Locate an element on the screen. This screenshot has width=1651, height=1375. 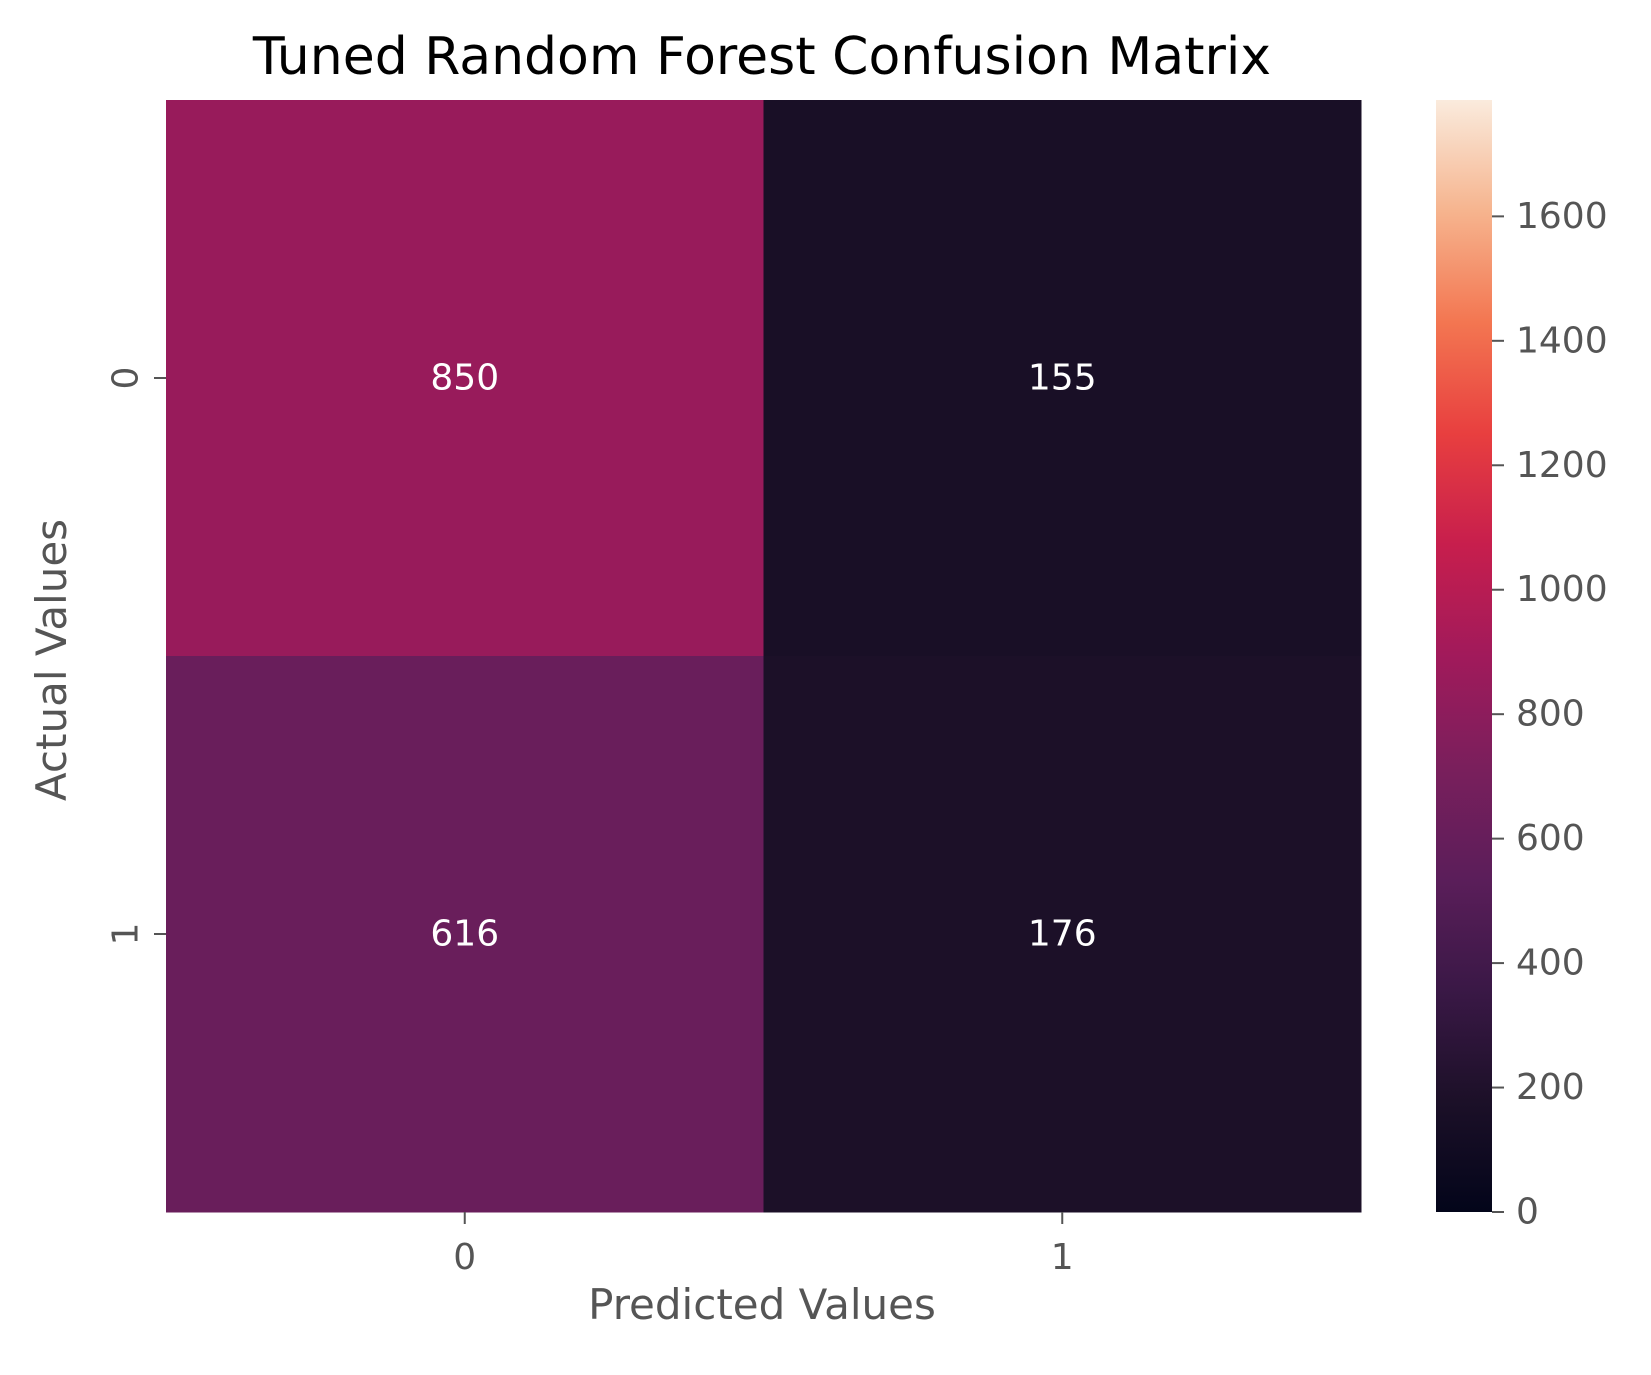
cell-value-label-0-1: 155 is located at coordinates (1062, 378).